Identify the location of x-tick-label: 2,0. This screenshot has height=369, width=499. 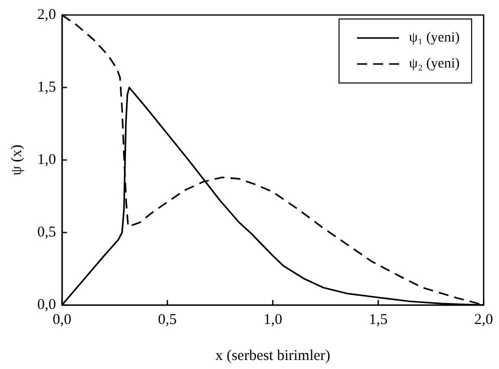
(483, 320).